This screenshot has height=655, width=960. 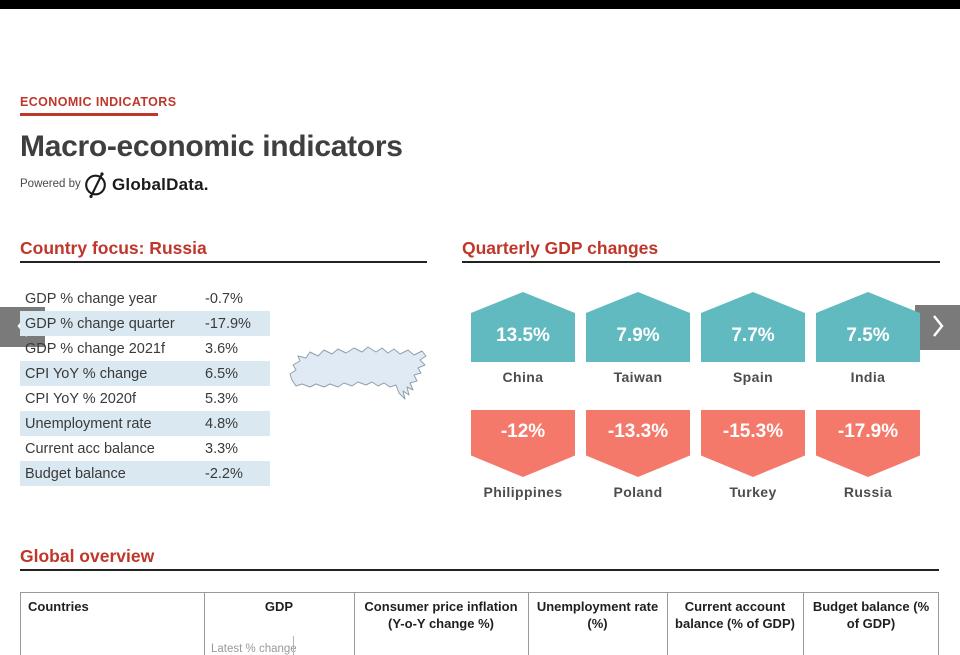 I want to click on column-header-unemployment: Unemployment rate (%), so click(x=597, y=615).